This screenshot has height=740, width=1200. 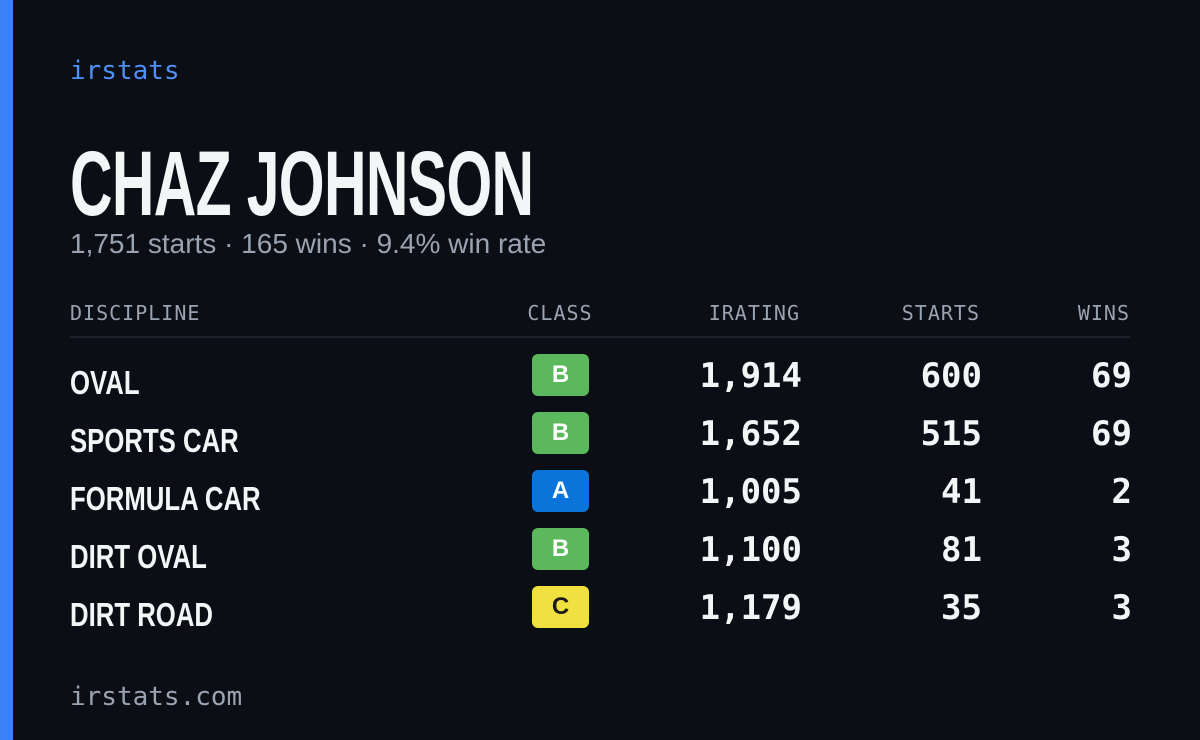 I want to click on irating: 1,100, so click(x=750, y=550).